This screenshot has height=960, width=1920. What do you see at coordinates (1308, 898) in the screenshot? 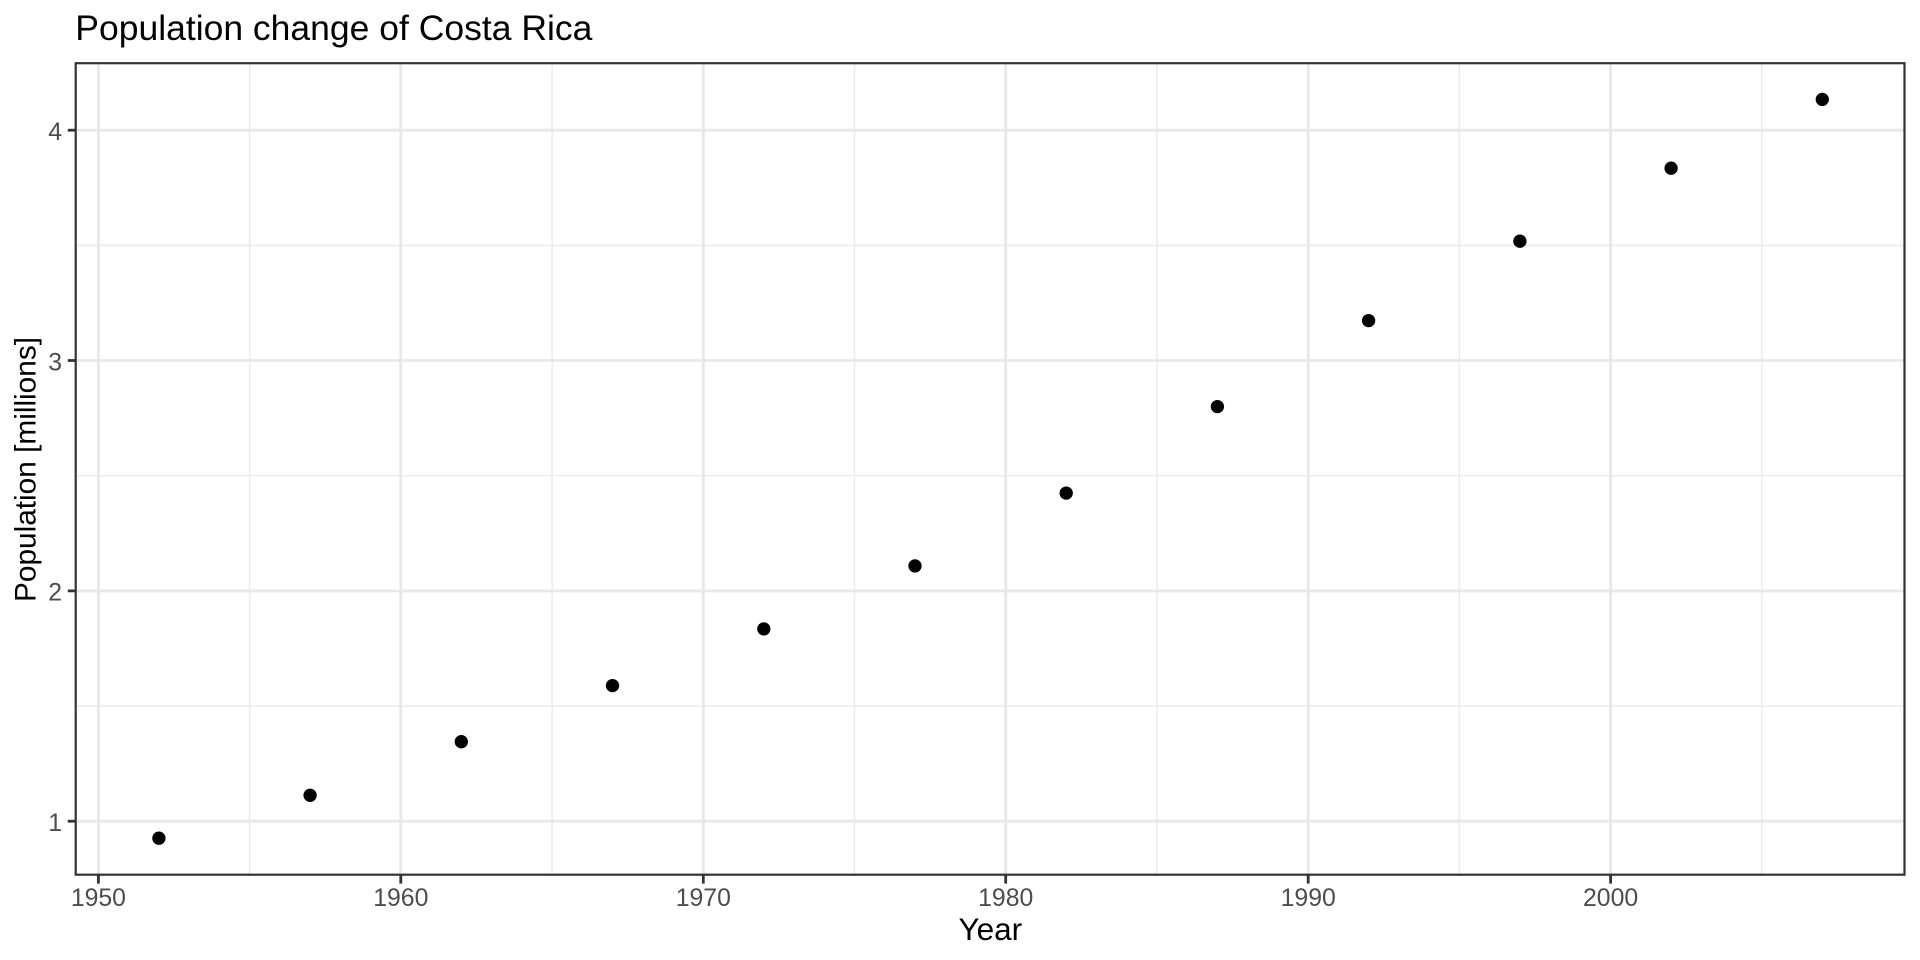
I see `svg-text: 1990` at bounding box center [1308, 898].